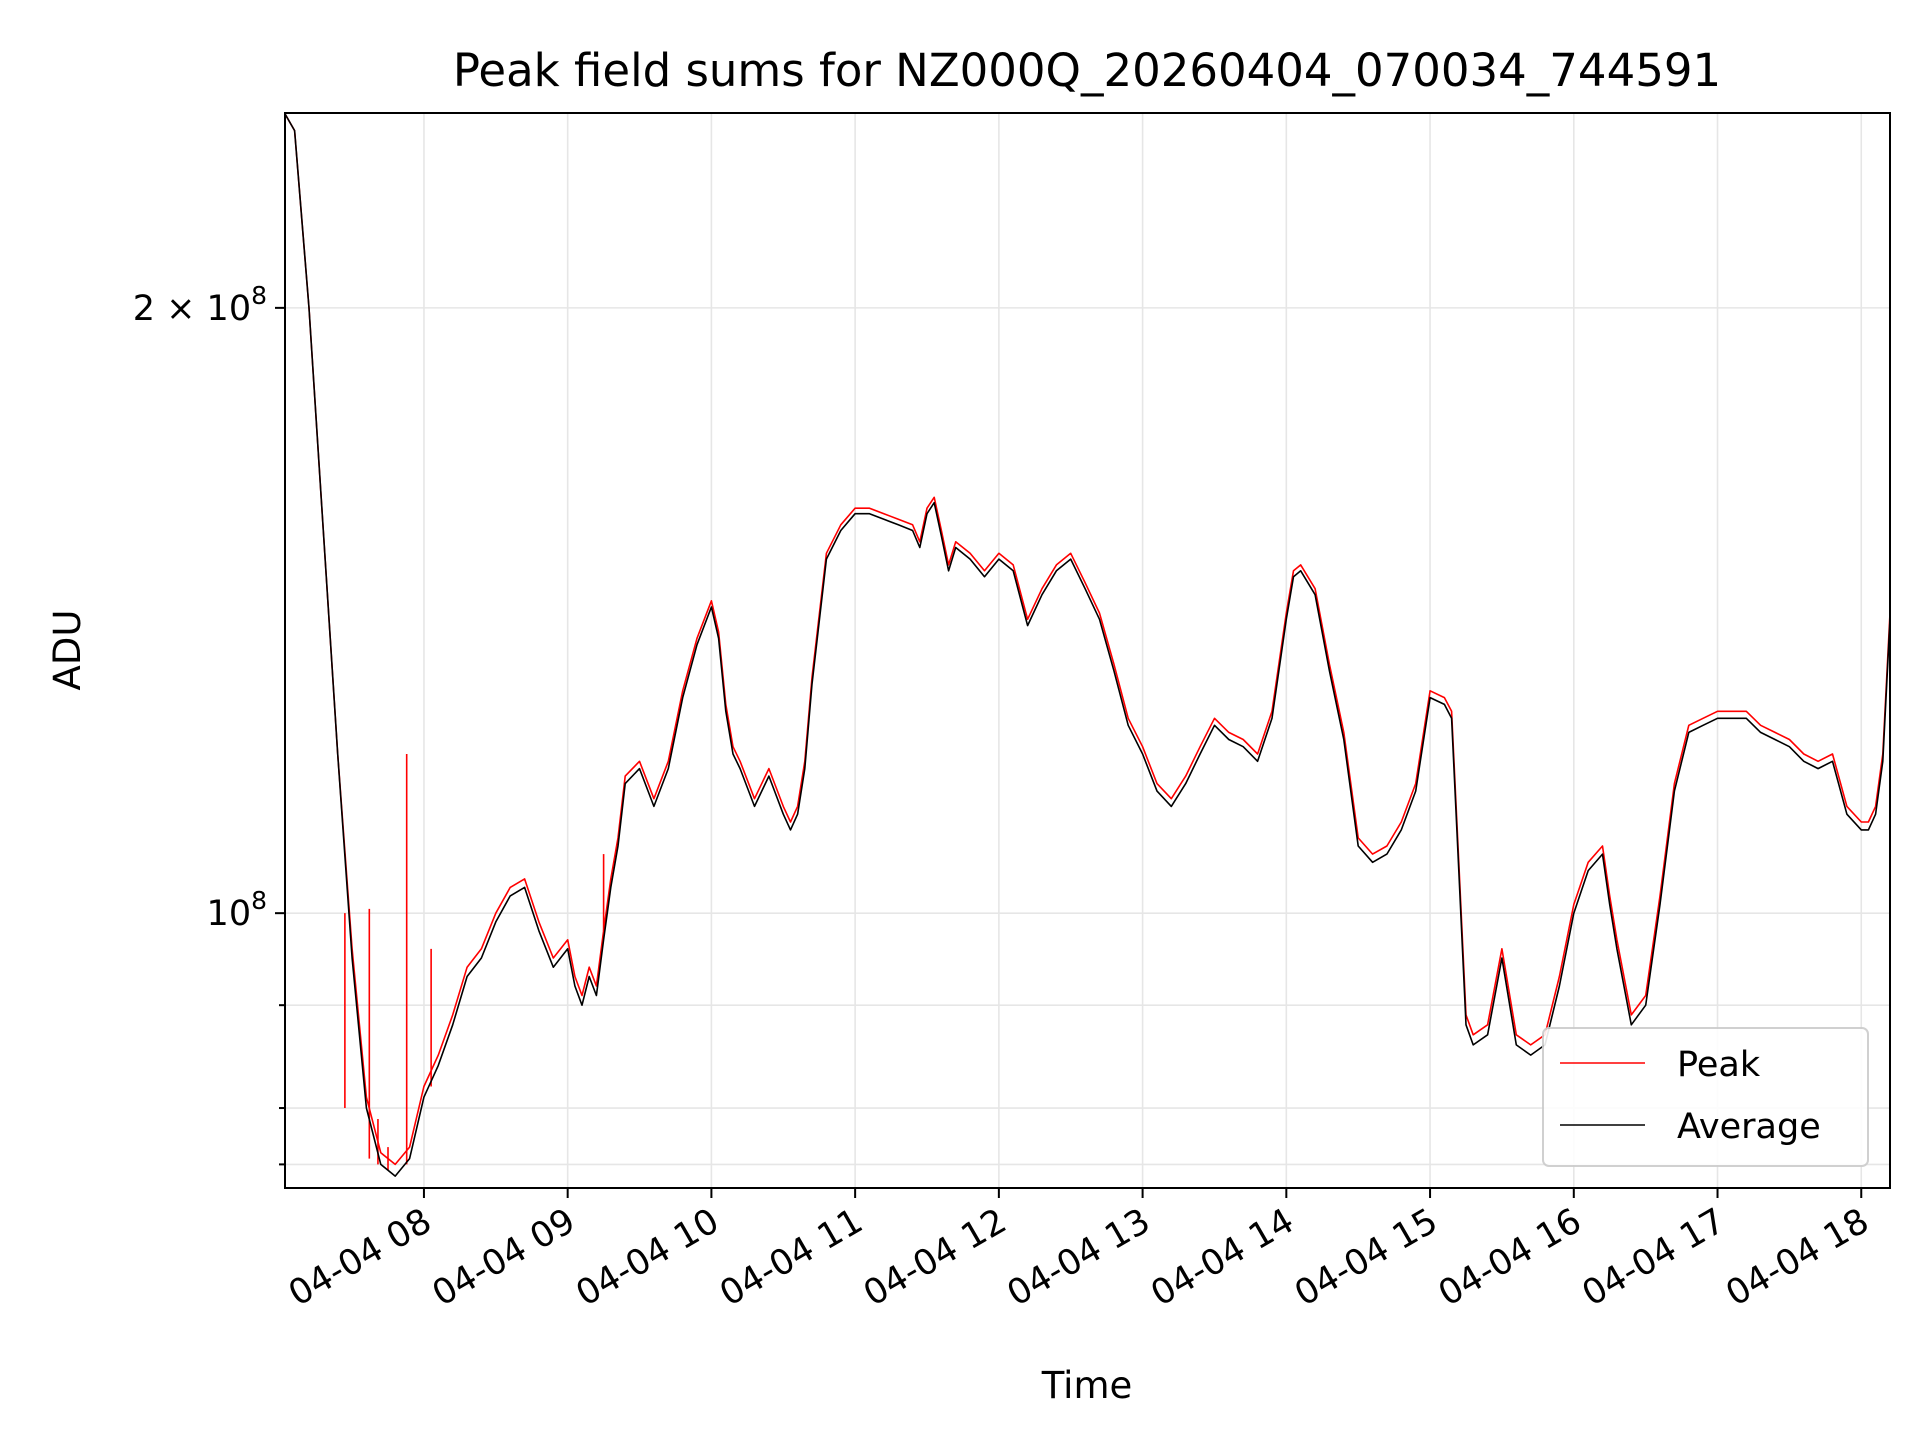 This screenshot has width=1920, height=1440. Describe the element at coordinates (1223, 1257) in the screenshot. I see `x-tick-label: 04-04 14` at that location.